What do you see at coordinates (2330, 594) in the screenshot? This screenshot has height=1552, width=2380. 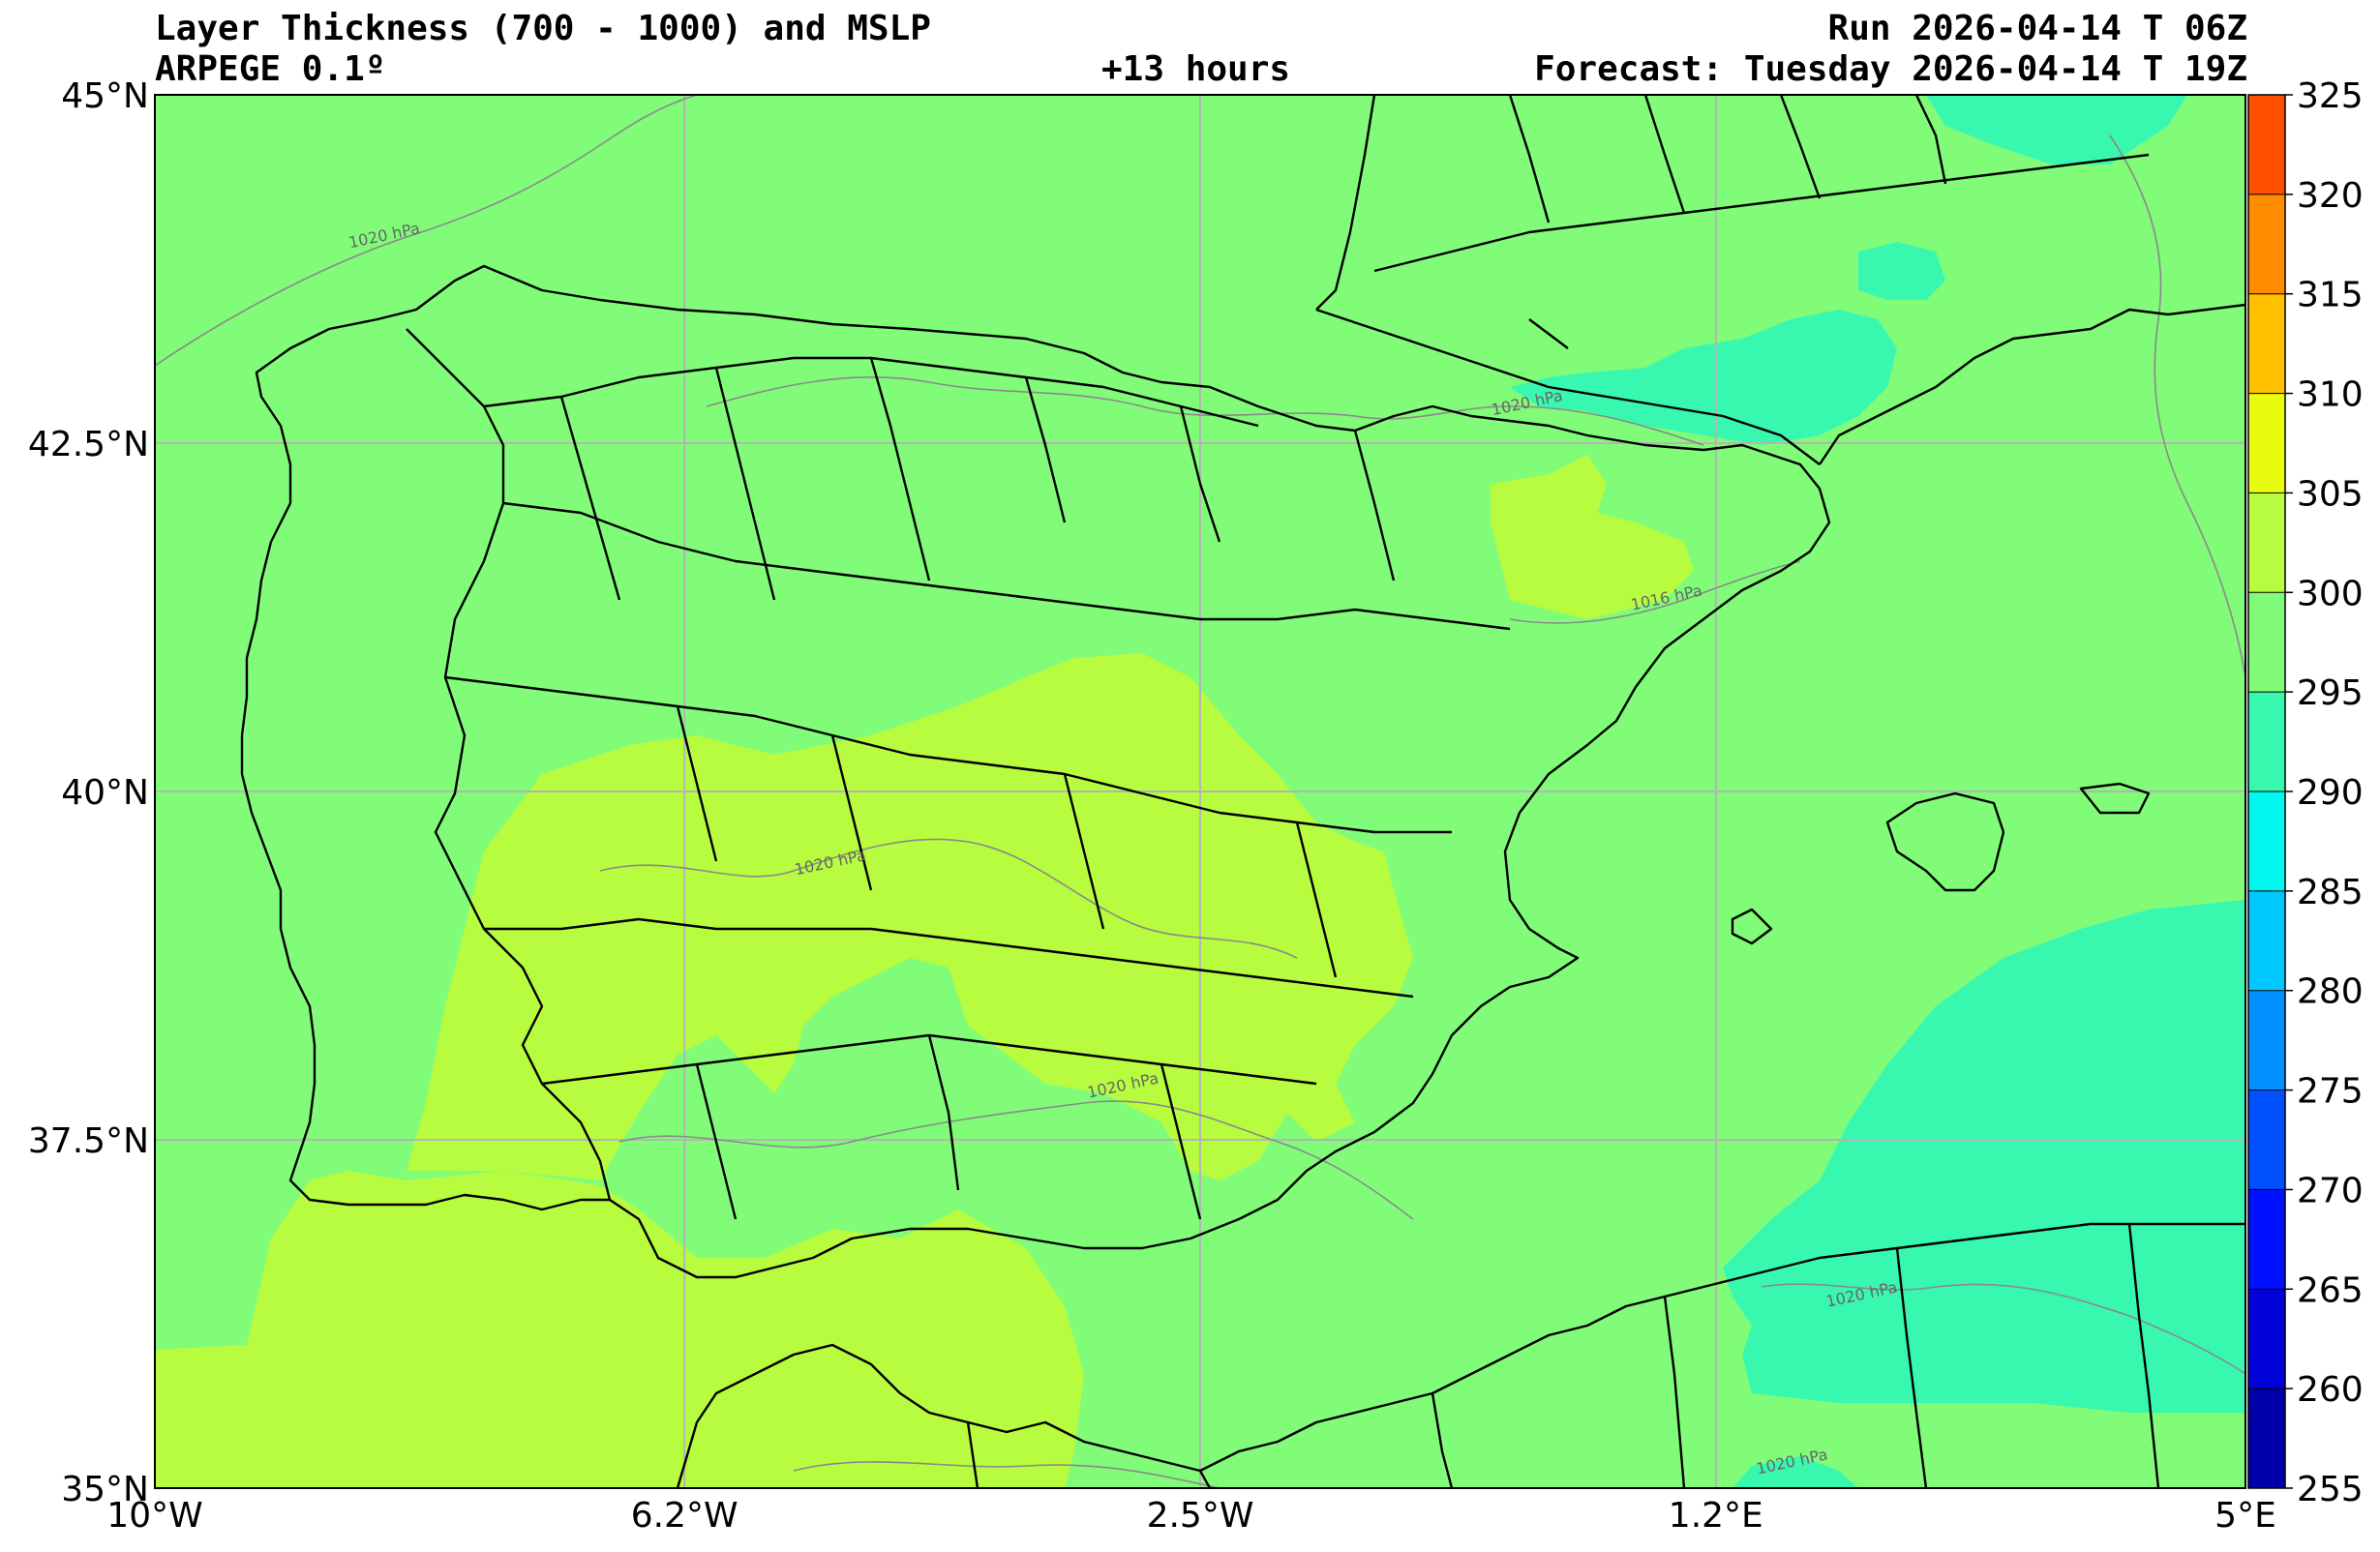 I see `colorbar-label-9: 300` at bounding box center [2330, 594].